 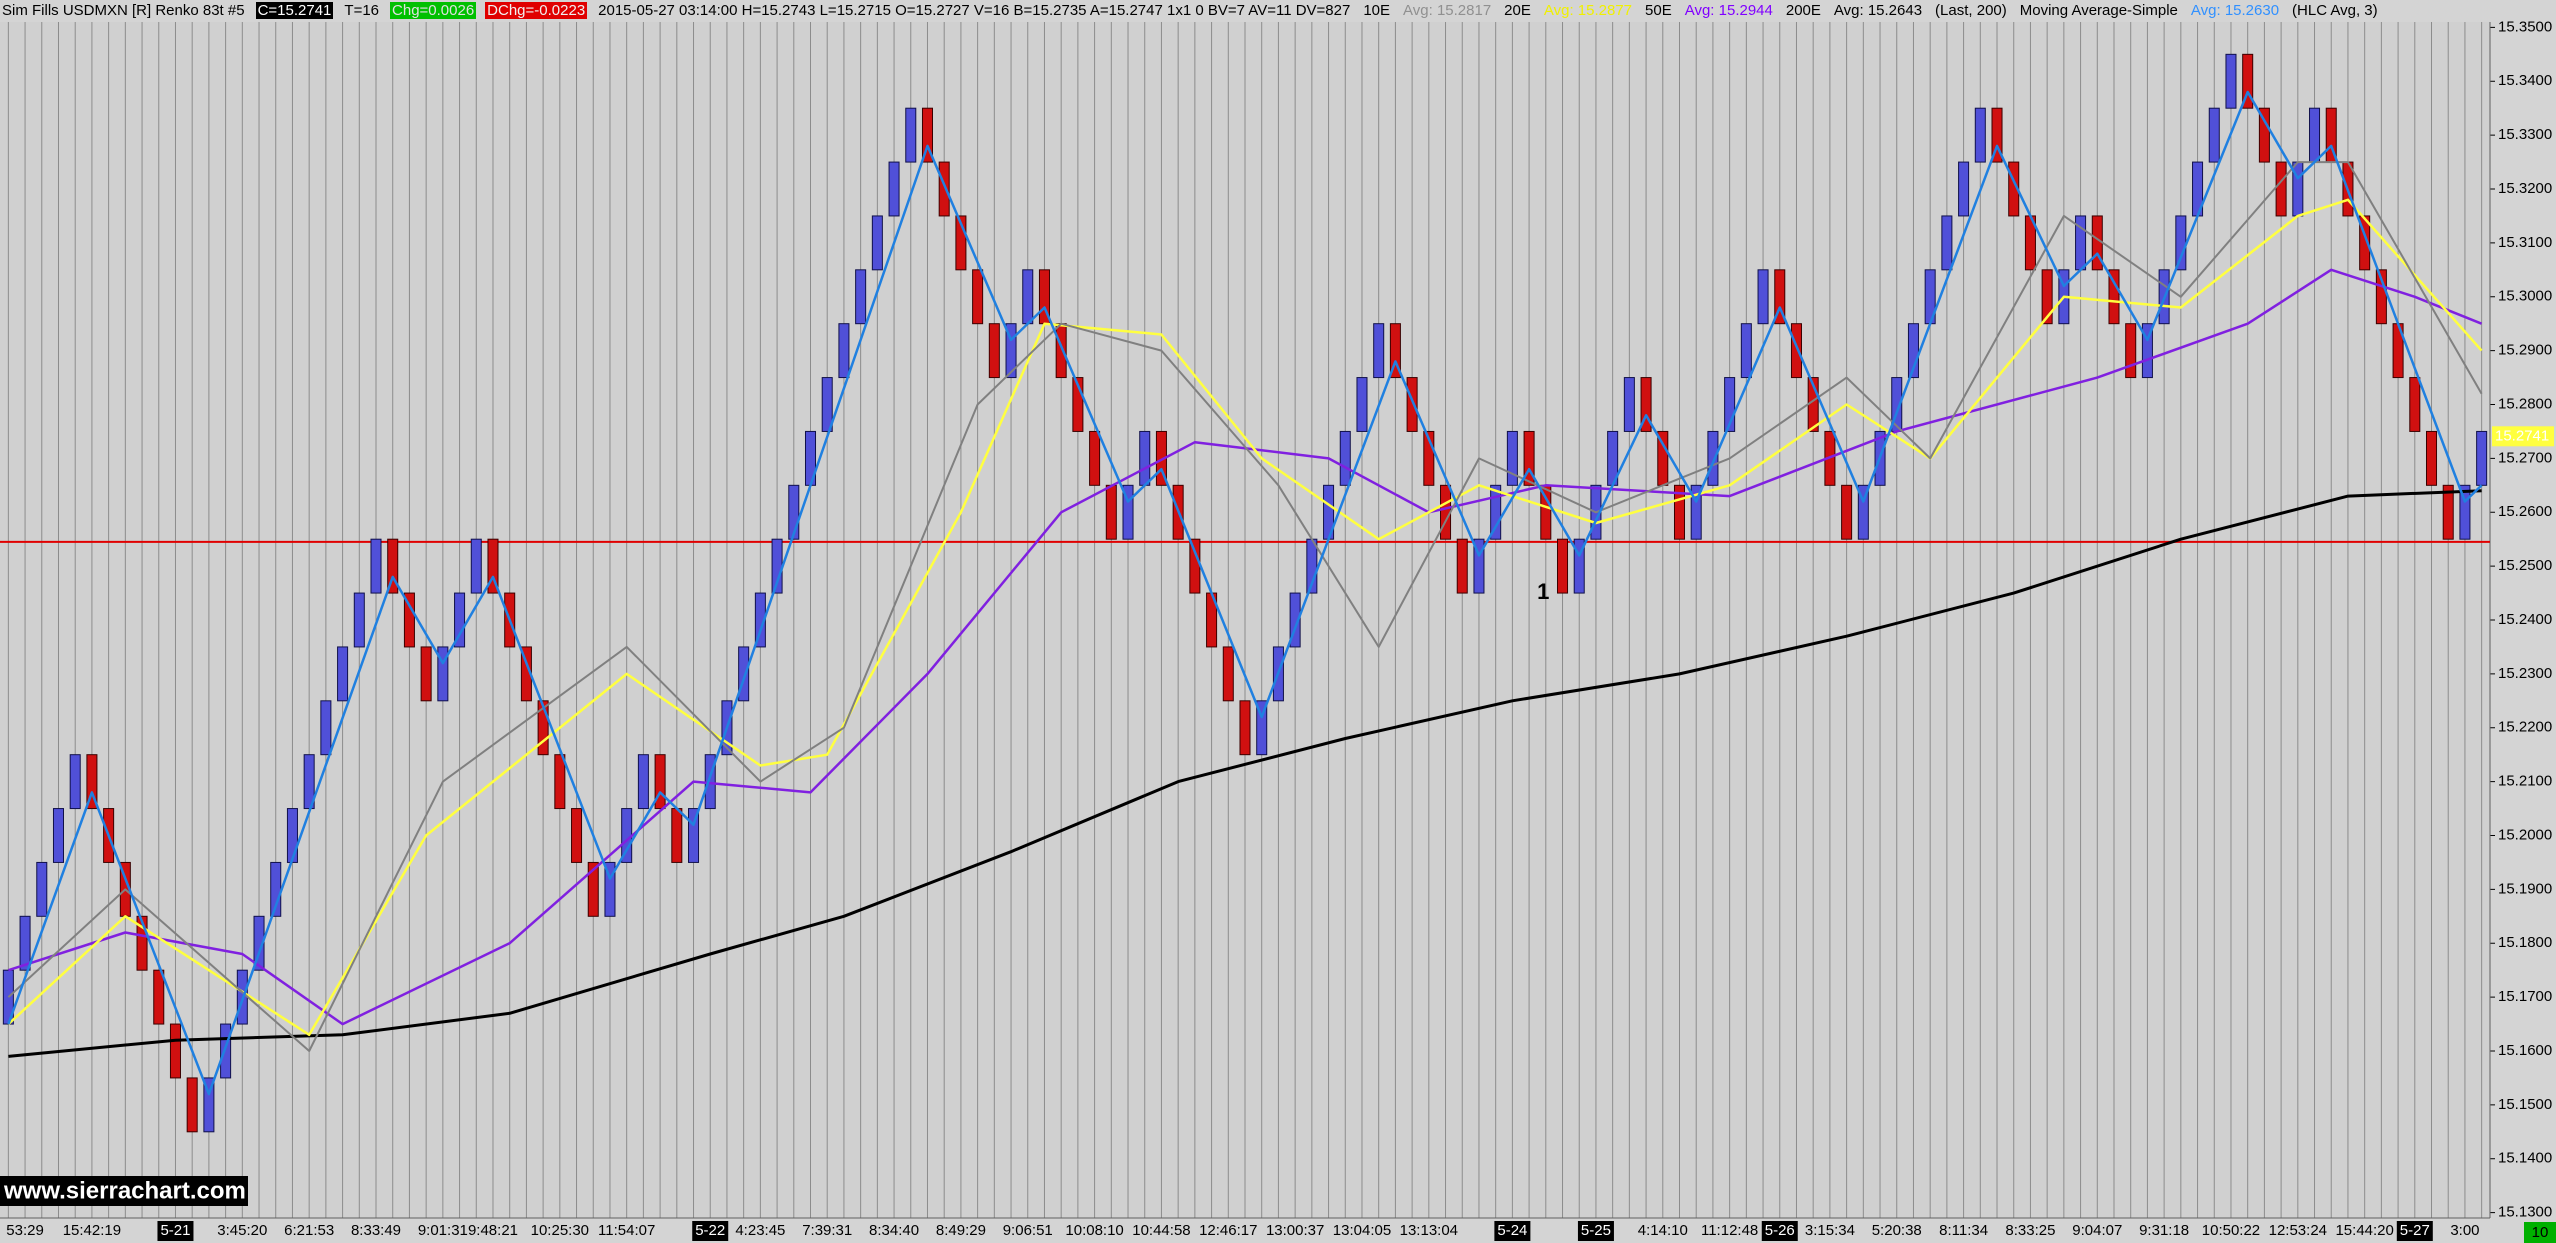 I want to click on y-tick-label: 15.2800, so click(x=2525, y=403).